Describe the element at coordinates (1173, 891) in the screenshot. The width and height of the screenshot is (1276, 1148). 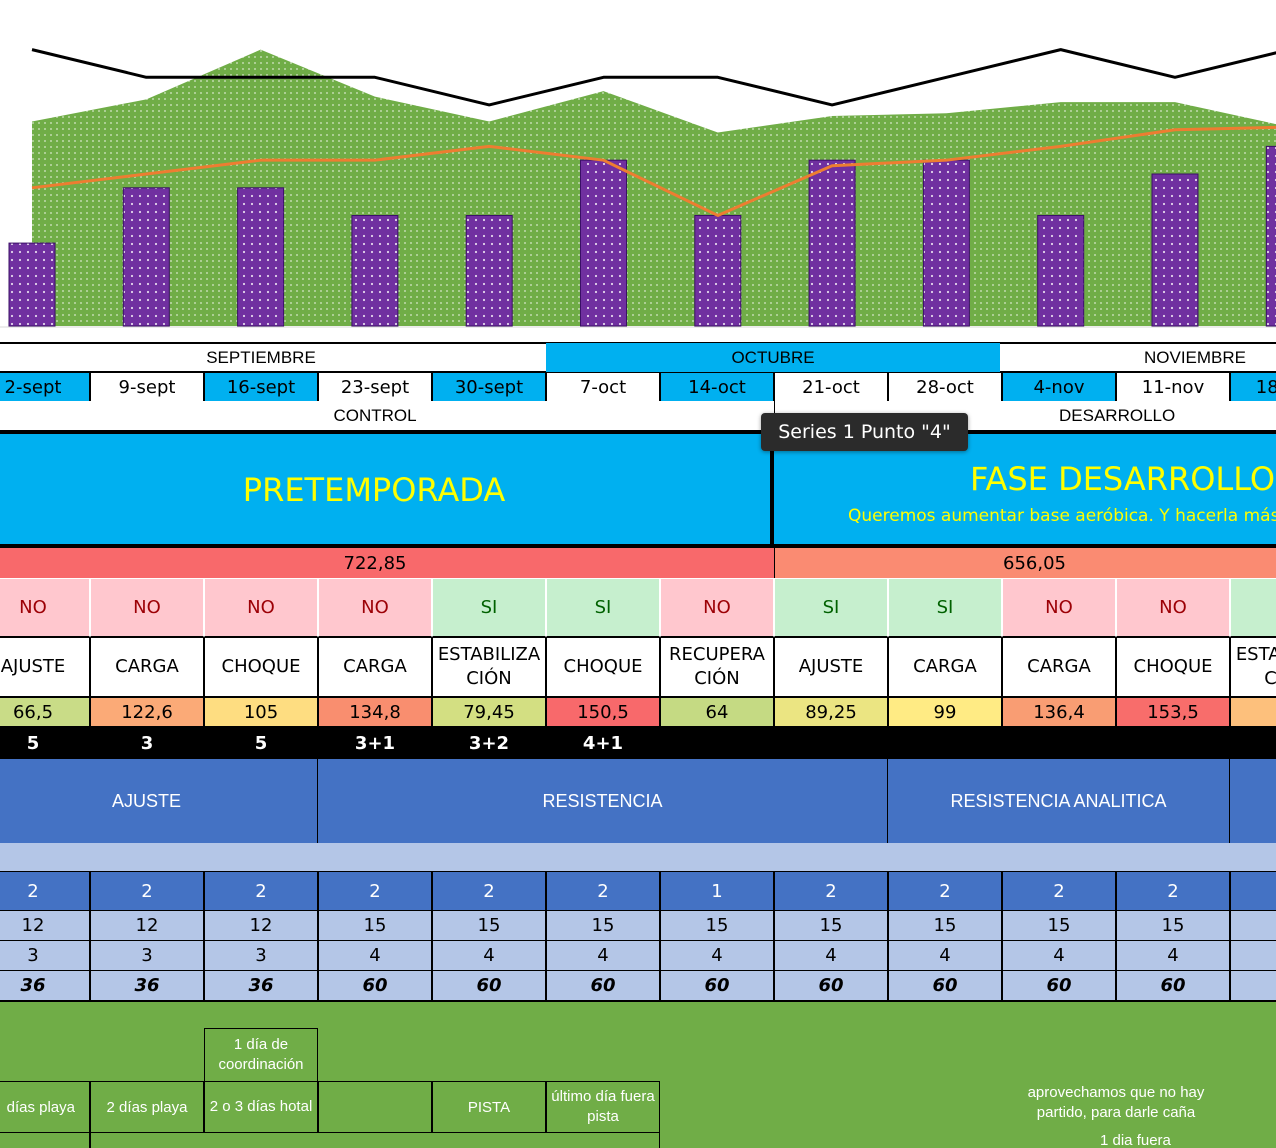
I see `row1-10: 2` at that location.